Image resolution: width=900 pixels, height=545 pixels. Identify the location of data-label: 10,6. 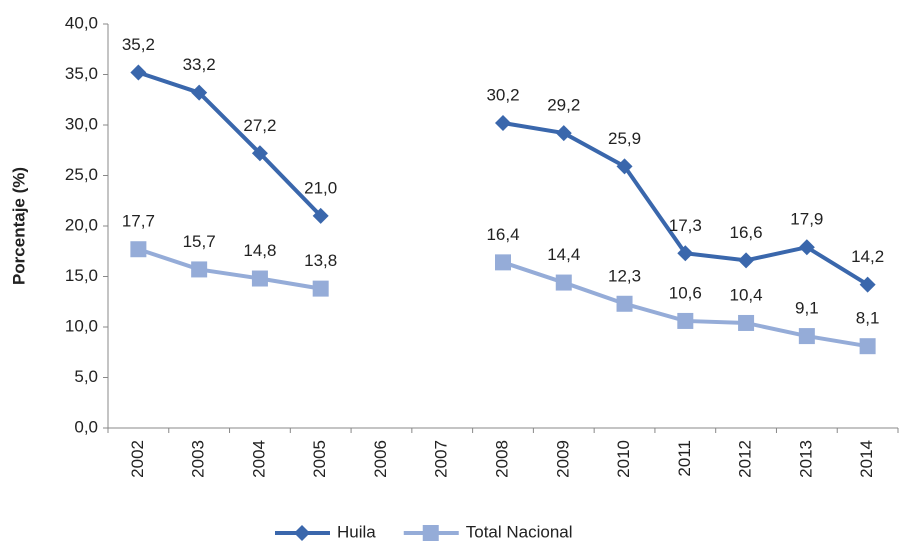
(685, 292).